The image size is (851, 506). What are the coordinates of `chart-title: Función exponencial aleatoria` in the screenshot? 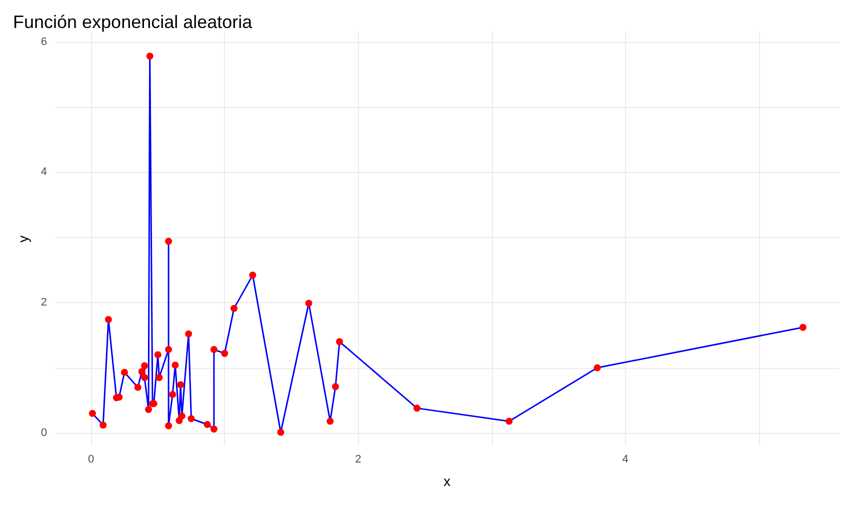 It's located at (133, 22).